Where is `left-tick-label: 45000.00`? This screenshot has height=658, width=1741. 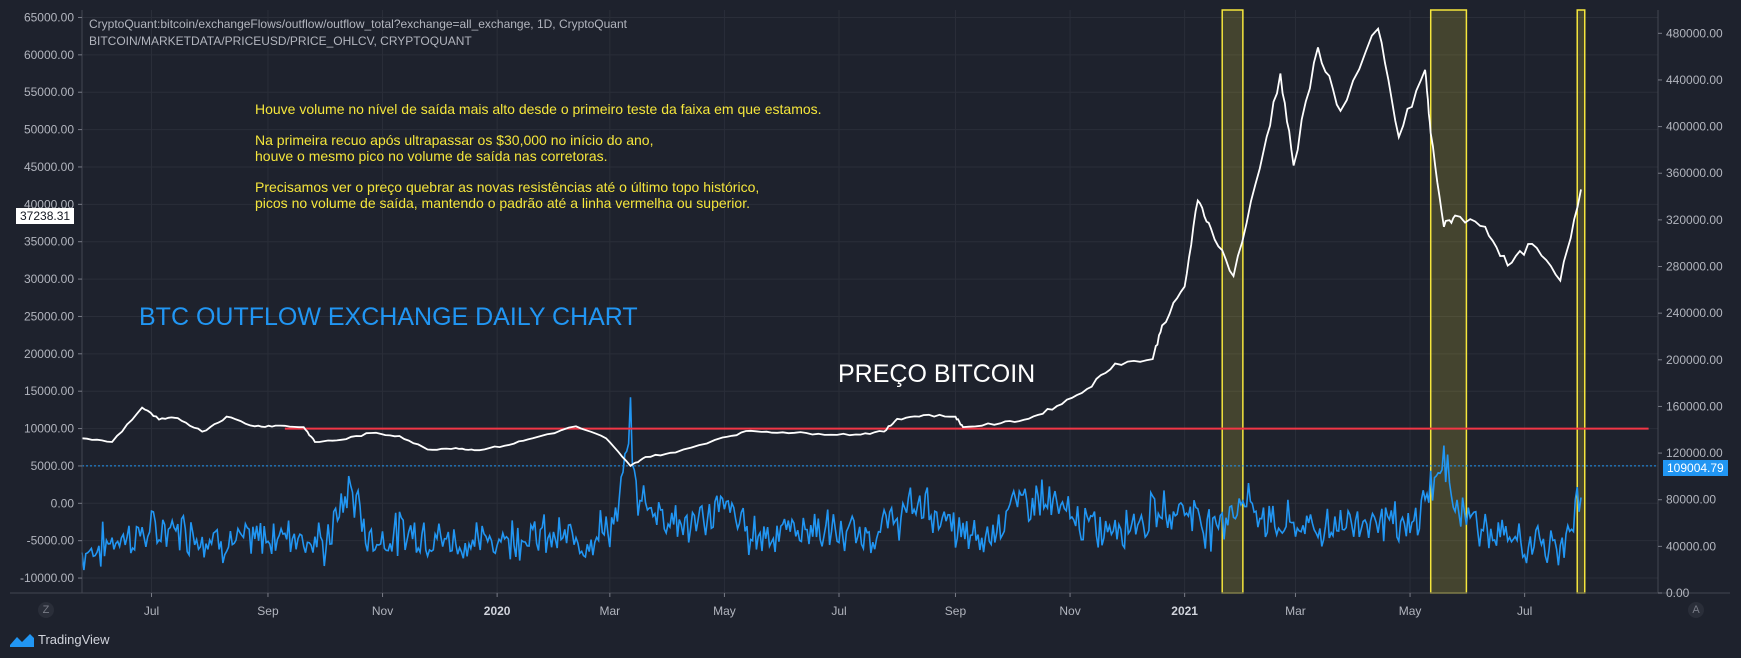
left-tick-label: 45000.00 is located at coordinates (49, 167).